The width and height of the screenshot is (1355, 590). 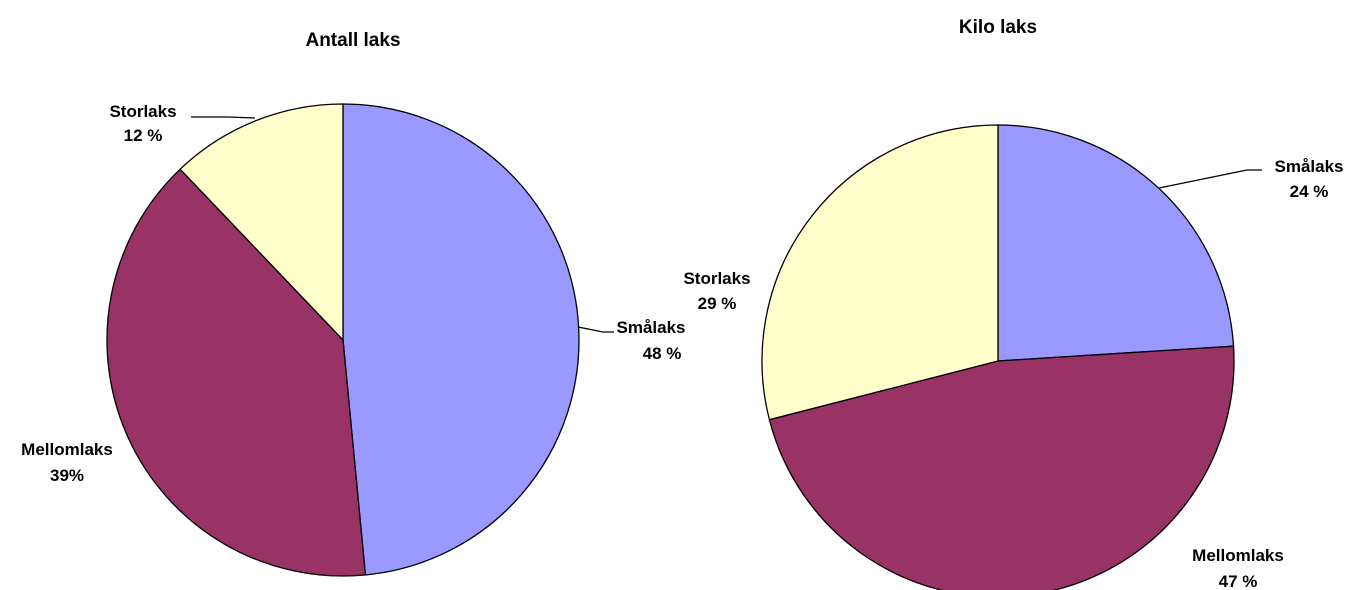 I want to click on slice-label-value: 29 %, so click(x=717, y=303).